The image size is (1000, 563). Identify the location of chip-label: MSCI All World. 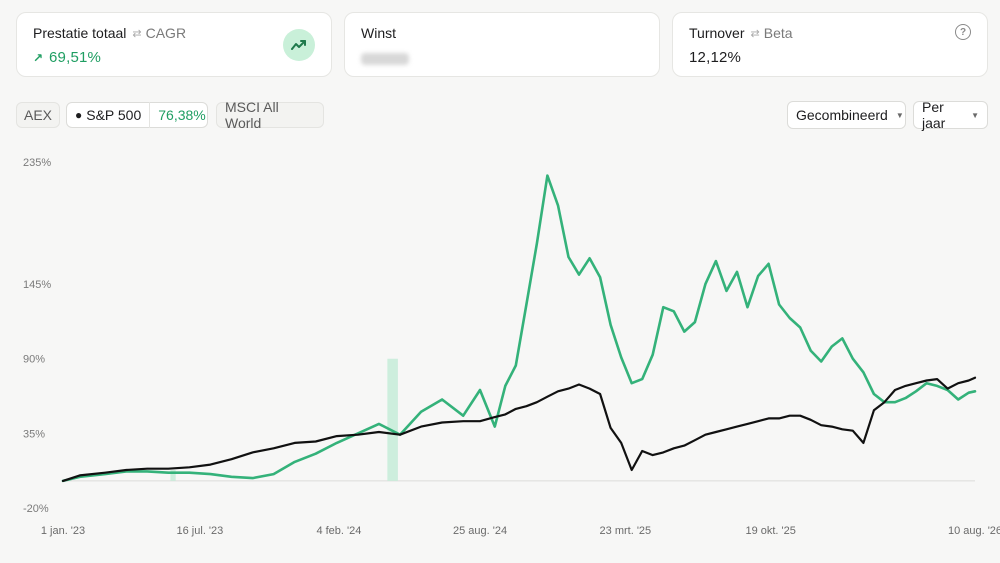
(252, 115).